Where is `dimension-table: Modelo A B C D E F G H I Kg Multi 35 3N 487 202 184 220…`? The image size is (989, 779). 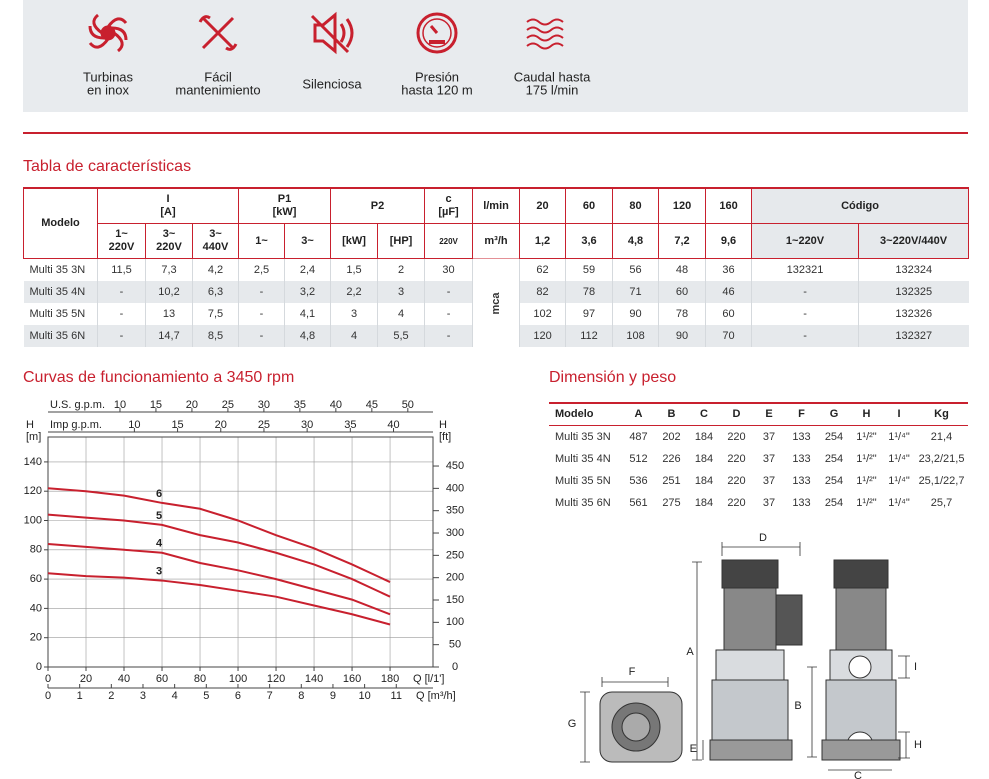 dimension-table: Modelo A B C D E F G H I Kg Multi 35 3N 487 202 184 220… is located at coordinates (758, 458).